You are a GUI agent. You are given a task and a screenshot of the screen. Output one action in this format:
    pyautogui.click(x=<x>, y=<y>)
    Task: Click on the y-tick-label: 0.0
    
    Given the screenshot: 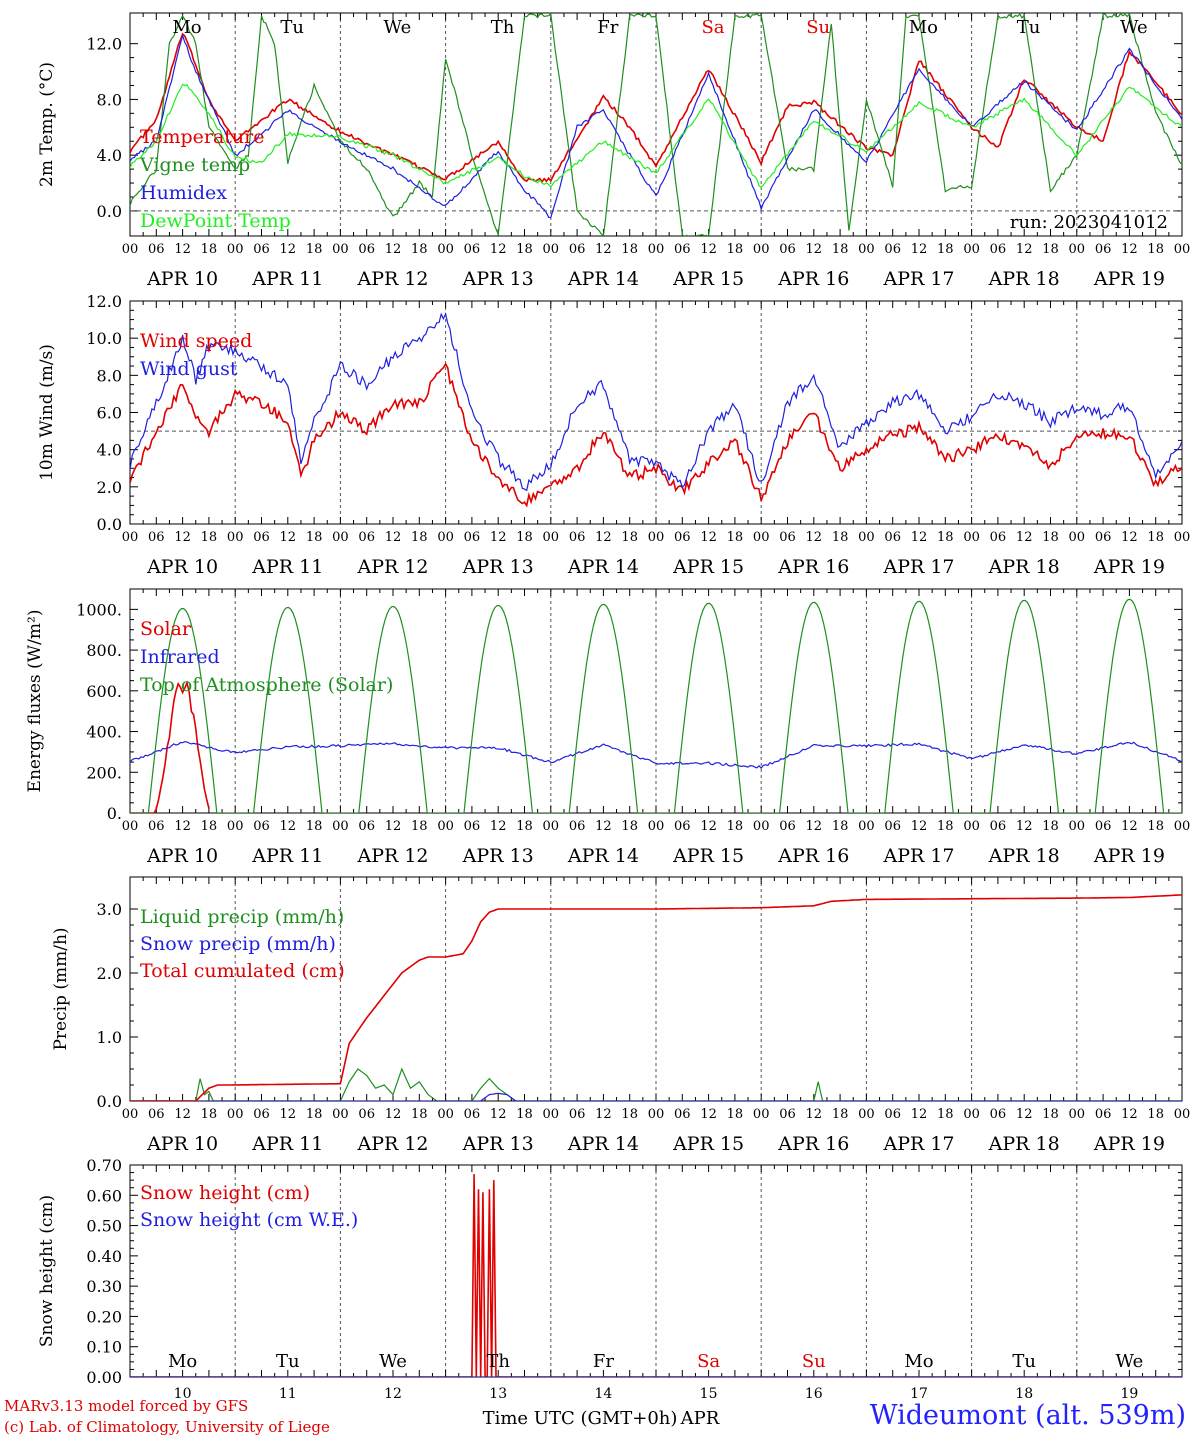 What is the action you would take?
    pyautogui.click(x=109, y=524)
    